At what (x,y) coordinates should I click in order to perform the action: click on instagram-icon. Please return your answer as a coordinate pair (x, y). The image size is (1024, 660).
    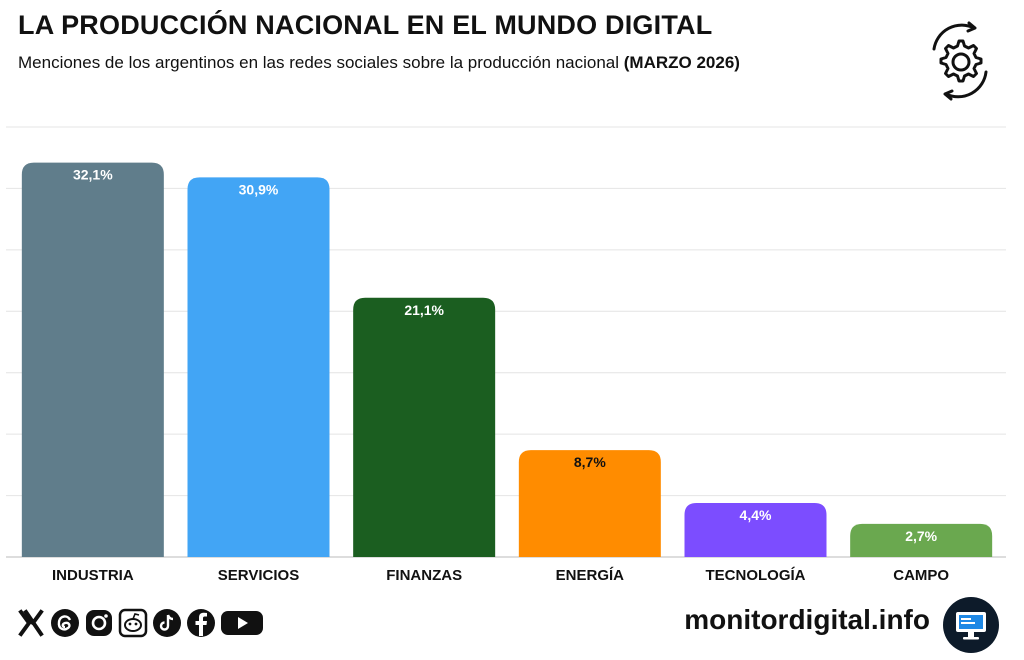
    Looking at the image, I should click on (99, 623).